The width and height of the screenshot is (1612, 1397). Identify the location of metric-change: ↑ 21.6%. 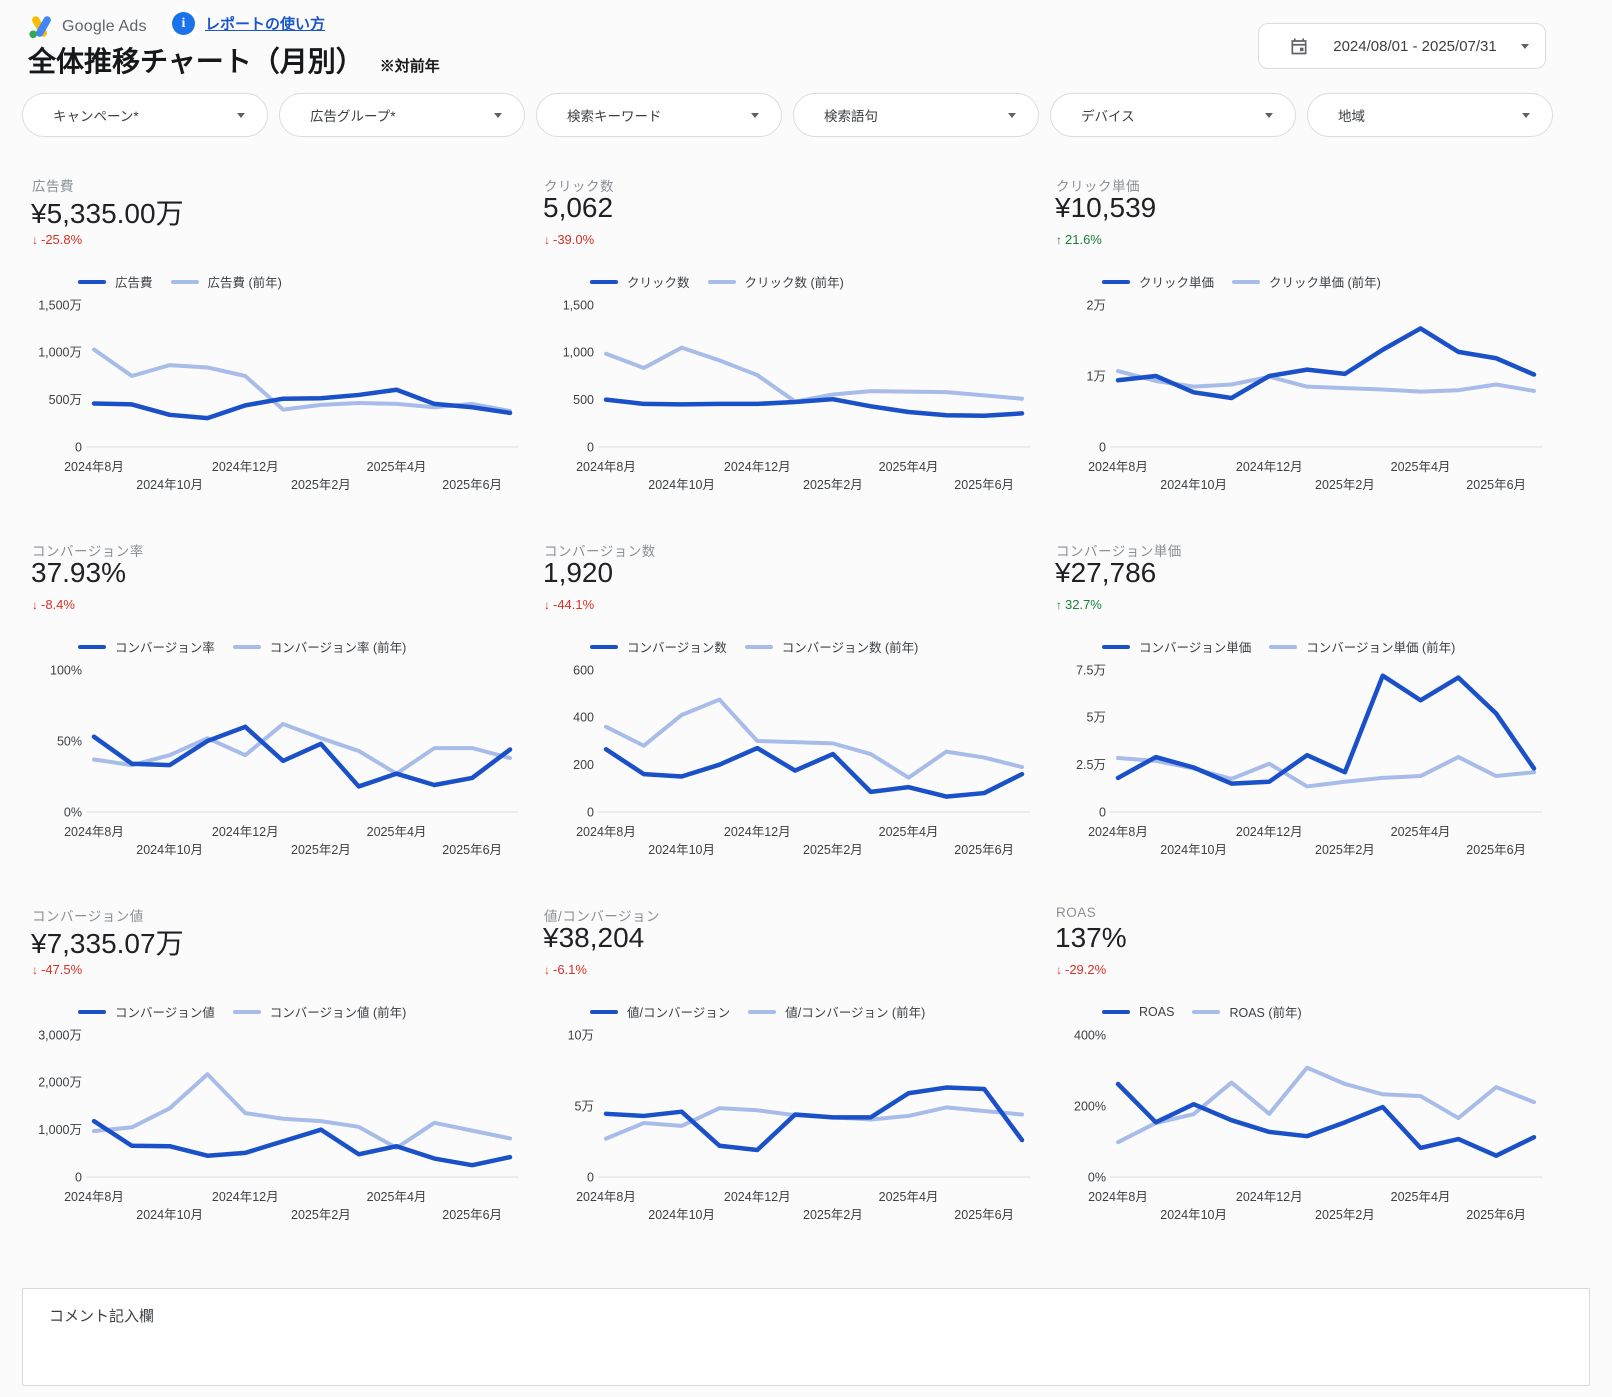
(1079, 239).